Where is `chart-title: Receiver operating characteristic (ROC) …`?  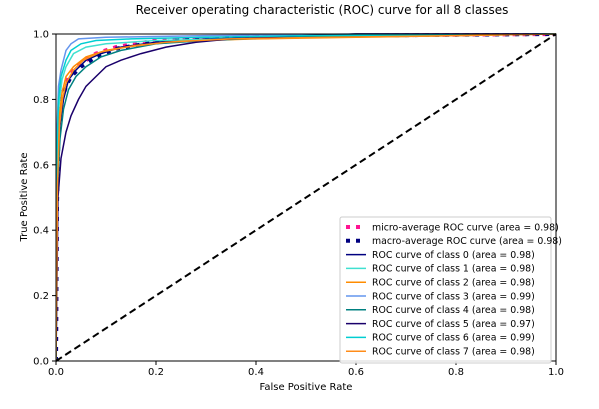 chart-title: Receiver operating characteristic (ROC) … is located at coordinates (322, 10).